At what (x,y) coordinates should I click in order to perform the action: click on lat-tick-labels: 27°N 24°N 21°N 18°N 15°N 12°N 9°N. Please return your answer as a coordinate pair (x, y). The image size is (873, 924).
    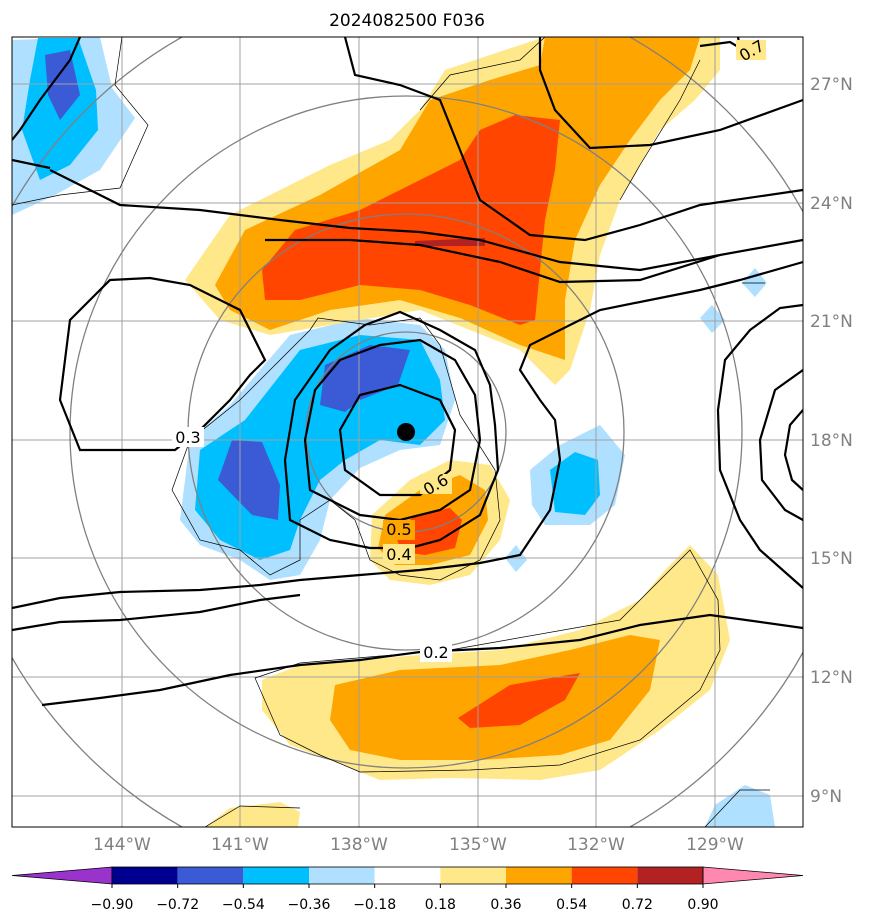
    Looking at the image, I should click on (831, 441).